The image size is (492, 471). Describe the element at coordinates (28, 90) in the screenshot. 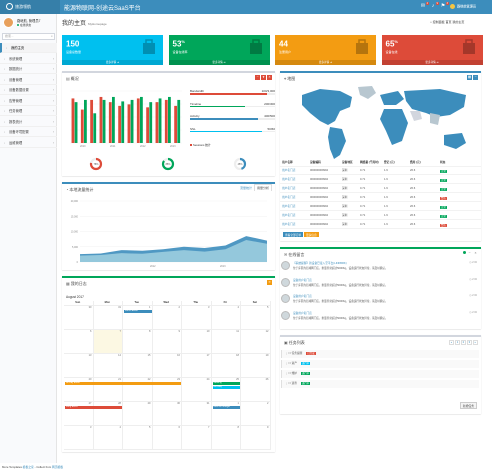

I see `sidebar-item-4: ◦ 设备数据设置 ‹` at that location.